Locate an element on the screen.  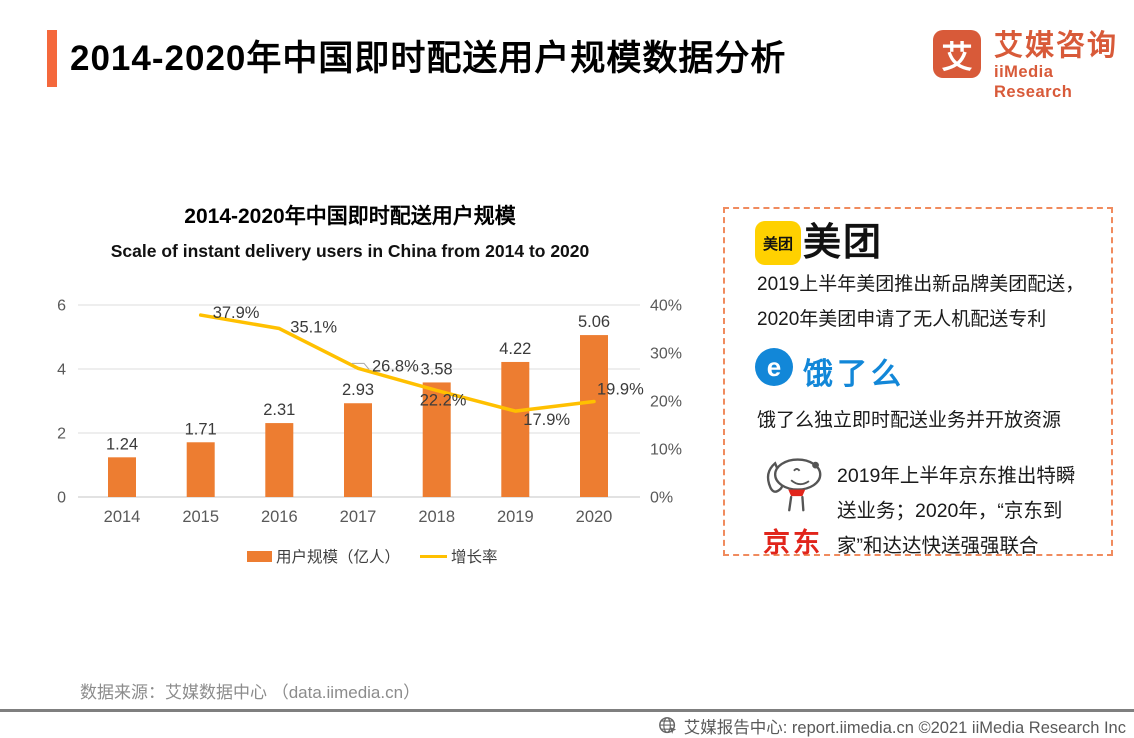
legend-bar-swatch is located at coordinates (259, 556).